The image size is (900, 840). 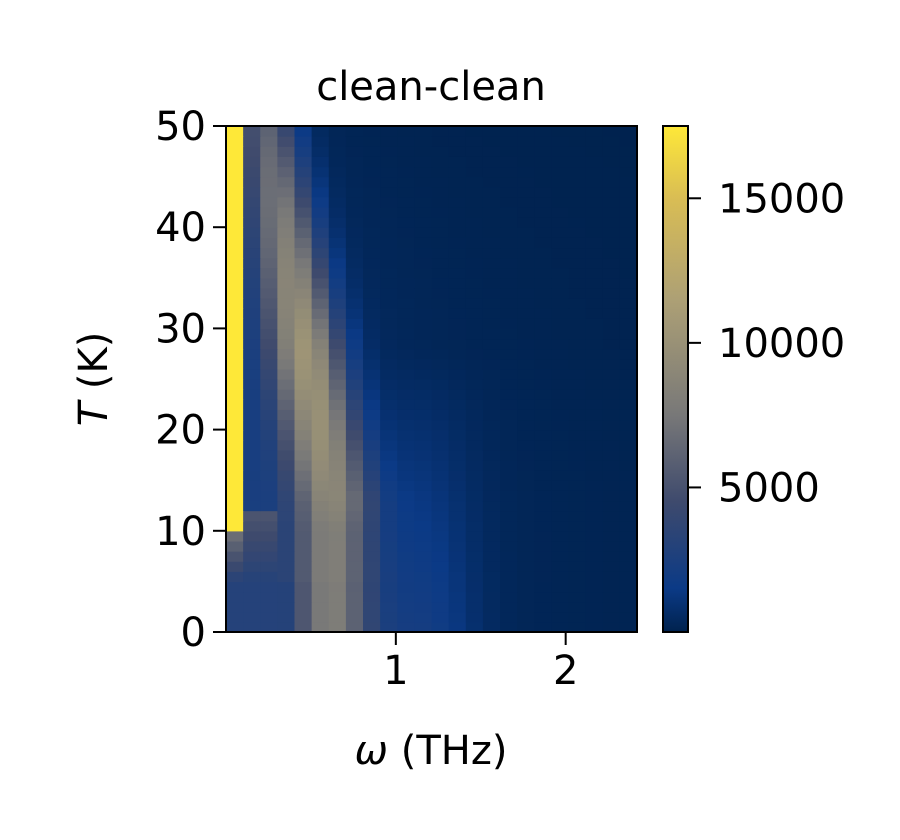 I want to click on colorbar-tick-label: 5000, so click(x=769, y=488).